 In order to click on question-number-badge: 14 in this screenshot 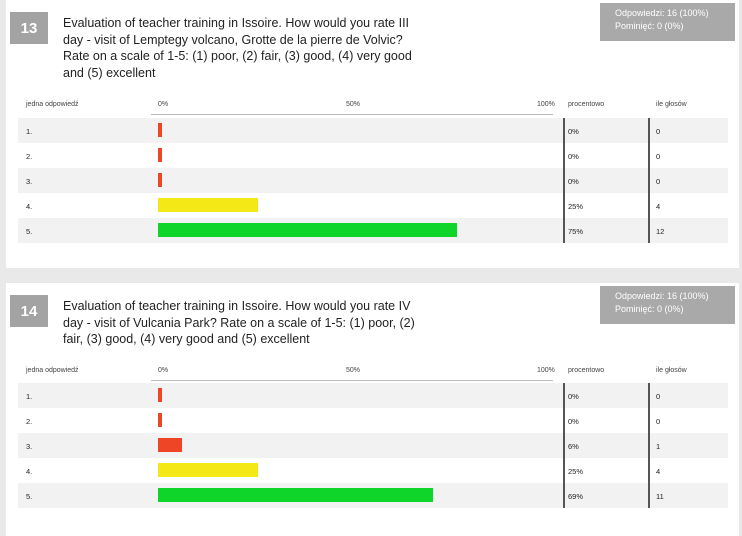, I will do `click(29, 311)`.